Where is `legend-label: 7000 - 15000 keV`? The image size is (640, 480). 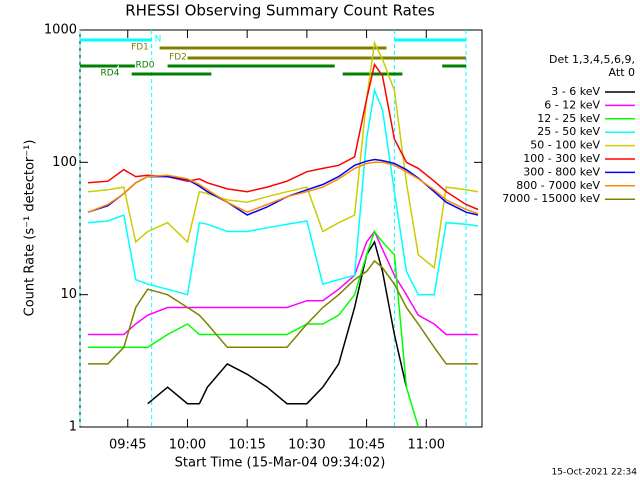
legend-label: 7000 - 15000 keV is located at coordinates (551, 198).